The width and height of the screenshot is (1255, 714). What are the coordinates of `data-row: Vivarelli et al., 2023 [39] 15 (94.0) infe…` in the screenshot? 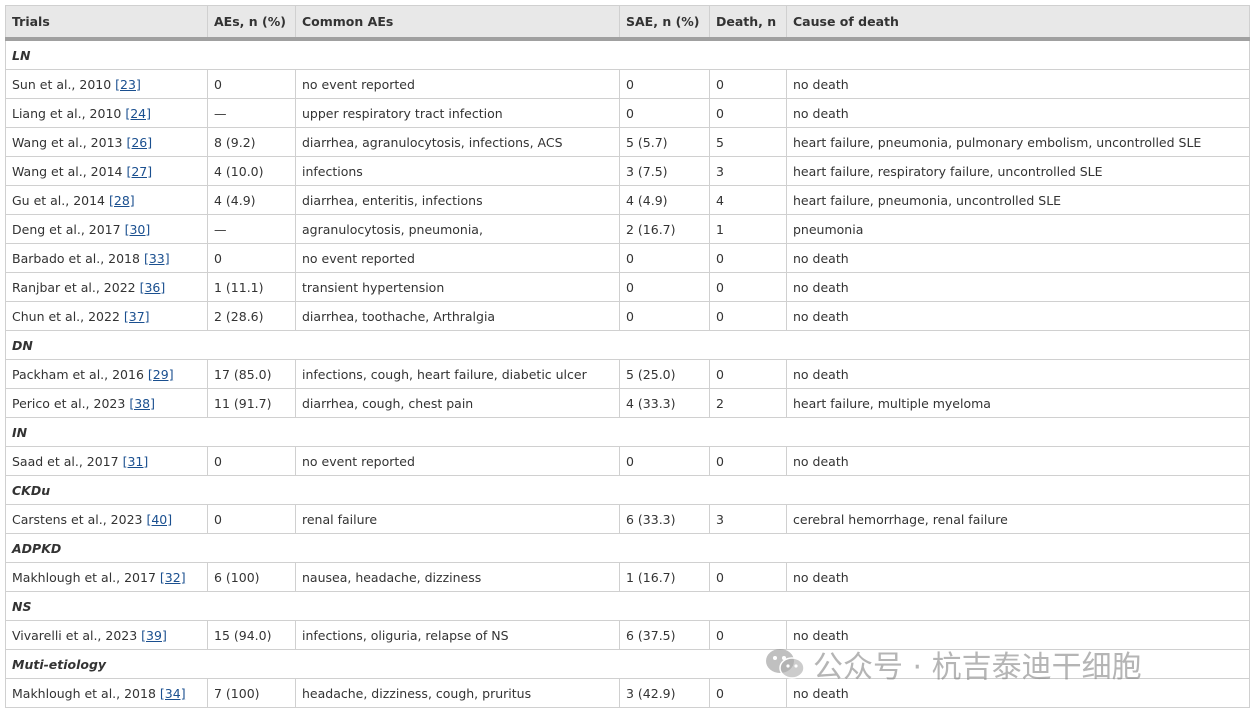 It's located at (627, 635).